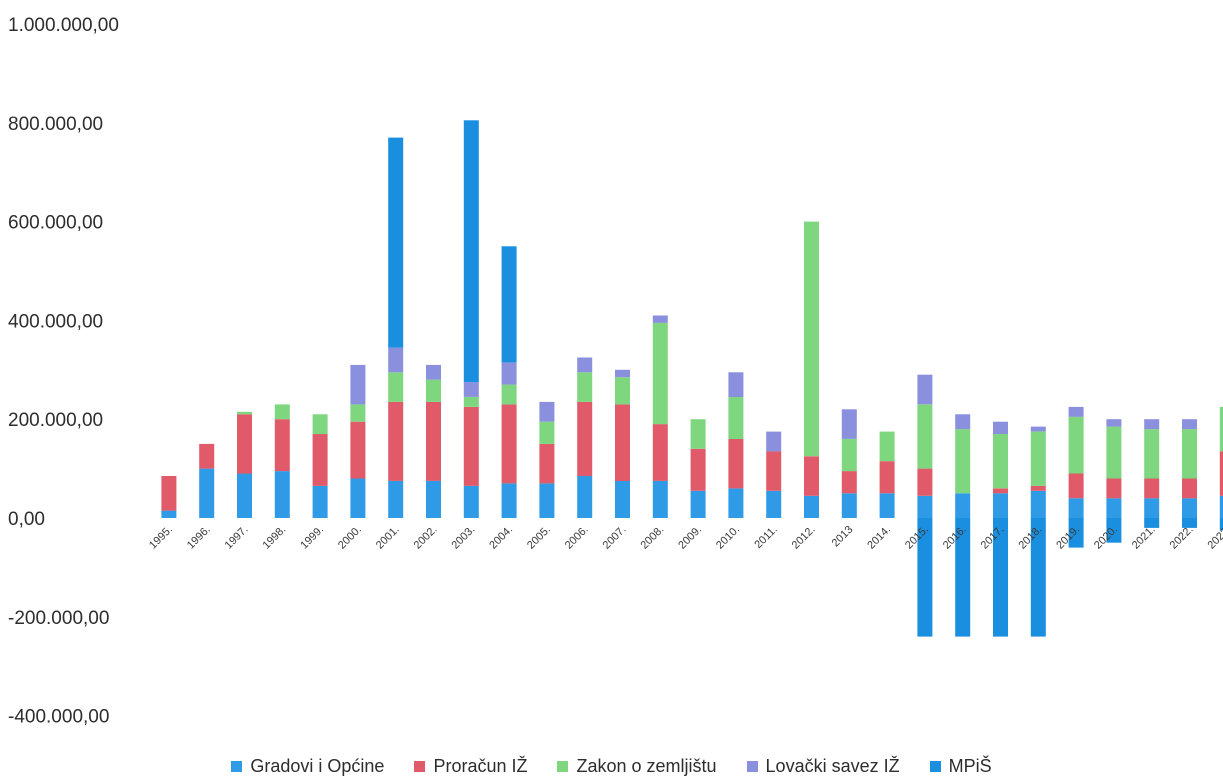 The width and height of the screenshot is (1223, 781). What do you see at coordinates (358, 384) in the screenshot?
I see `bar-lovacki-savez-iz-2000` at bounding box center [358, 384].